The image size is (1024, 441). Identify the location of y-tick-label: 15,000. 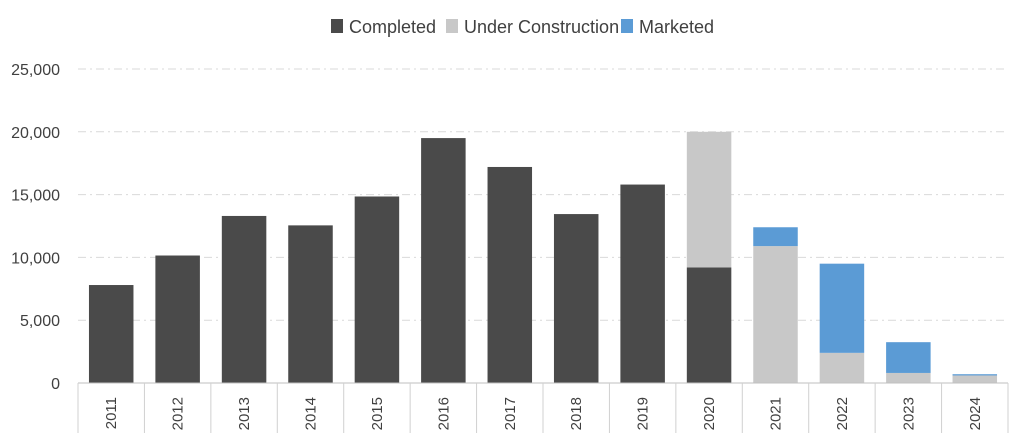
(35, 196).